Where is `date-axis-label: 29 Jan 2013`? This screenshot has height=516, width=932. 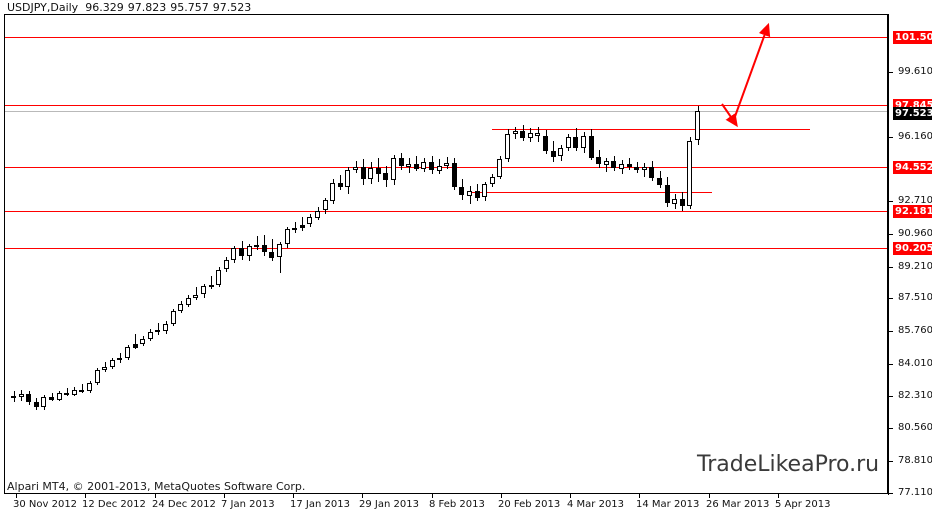
date-axis-label: 29 Jan 2013 is located at coordinates (389, 504).